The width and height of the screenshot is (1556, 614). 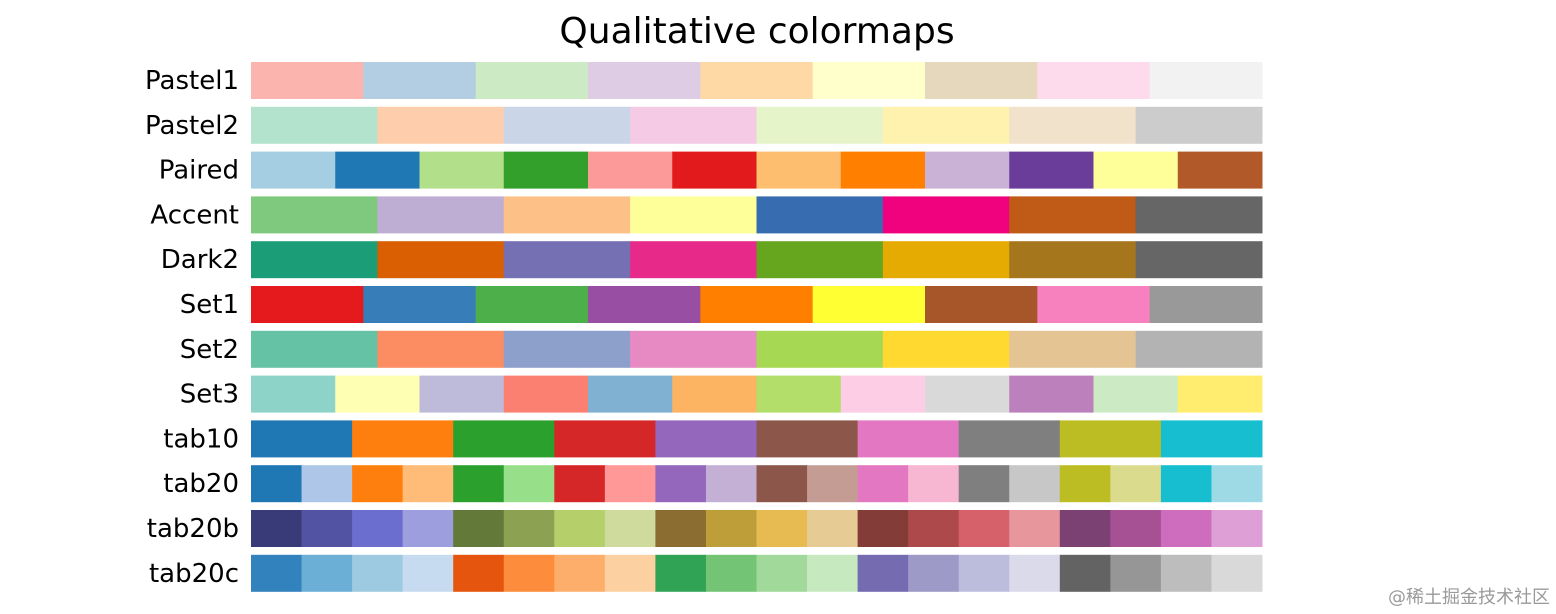 I want to click on watermark: @稀土掘金技术社区, so click(x=1469, y=597).